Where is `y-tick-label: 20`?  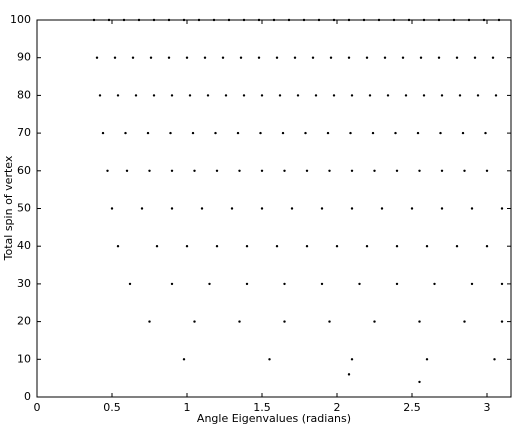
y-tick-label: 20 is located at coordinates (24, 321).